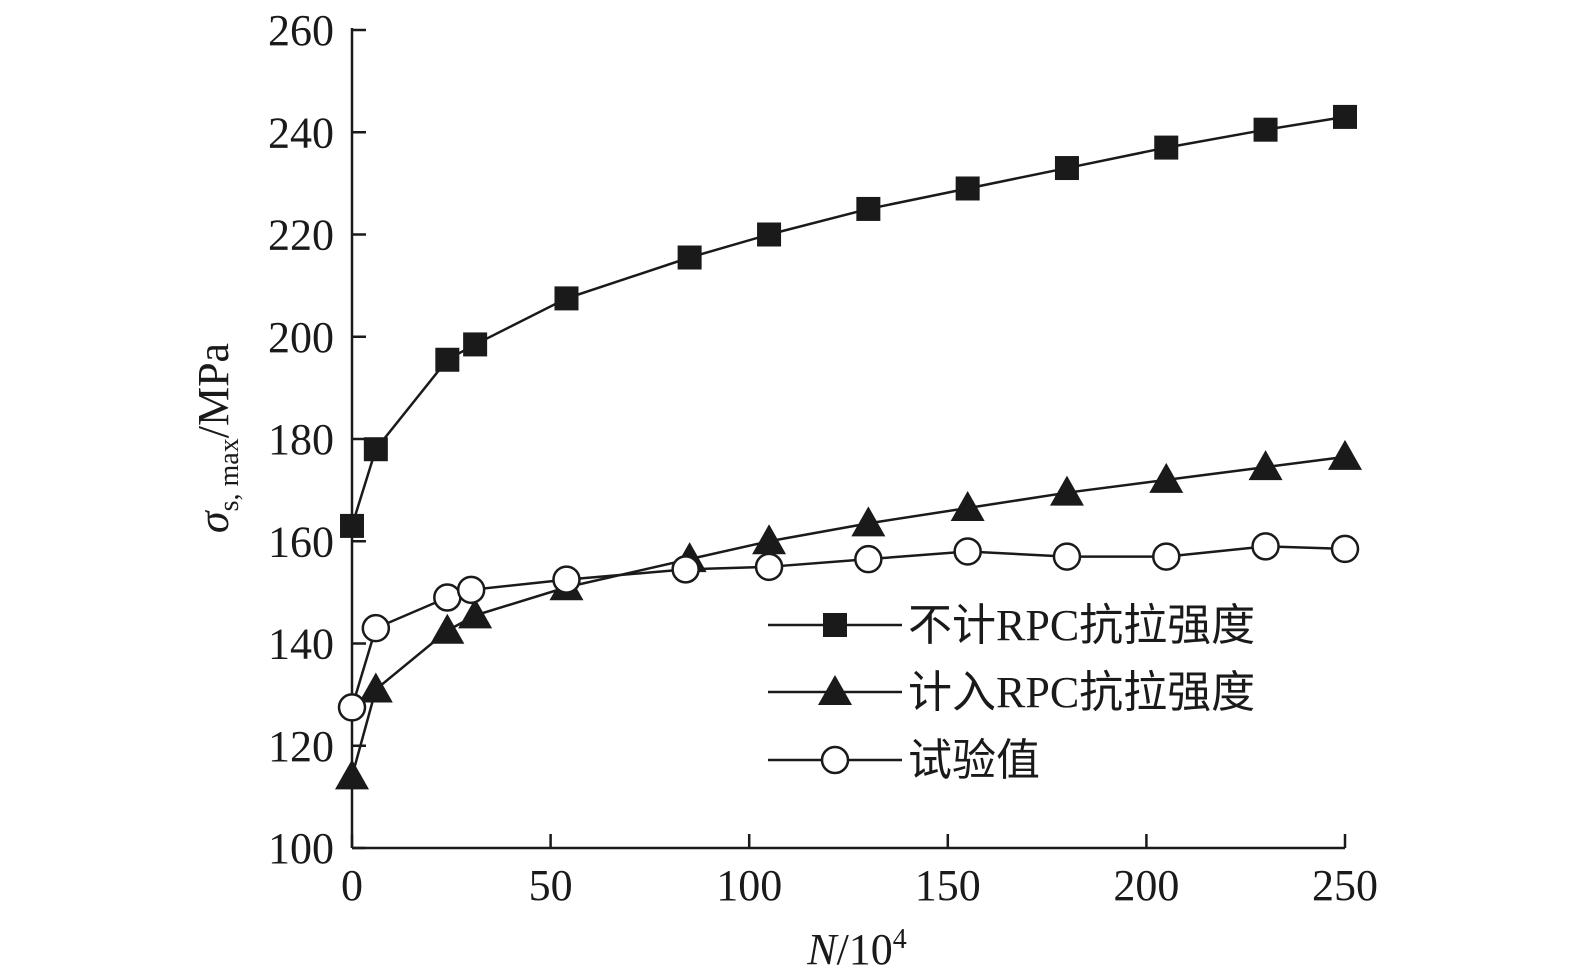 This screenshot has width=1575, height=980. Describe the element at coordinates (948, 885) in the screenshot. I see `x-tick-label: 150` at that location.